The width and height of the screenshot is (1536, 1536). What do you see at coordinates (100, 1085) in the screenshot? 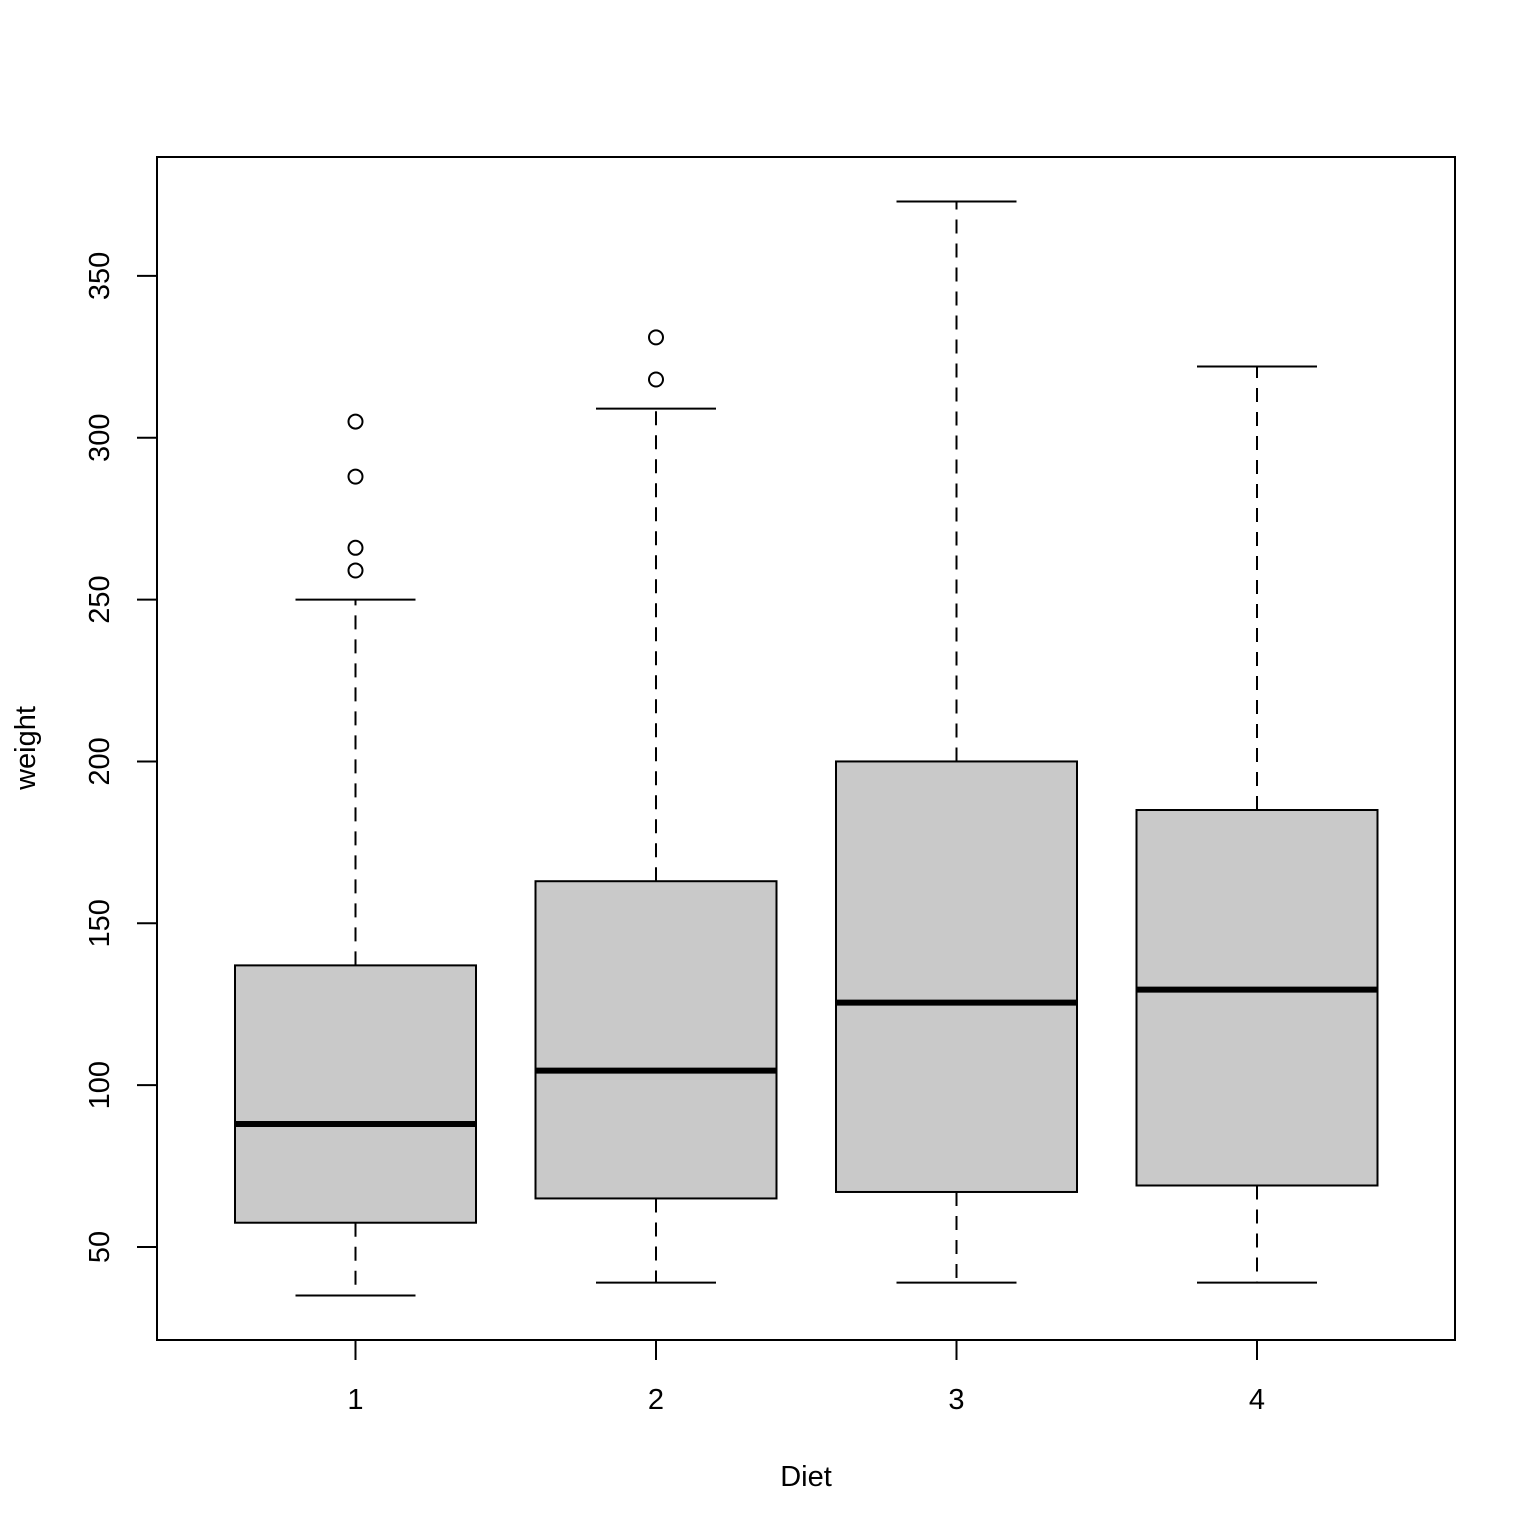
I see `y-tick-label: 100` at bounding box center [100, 1085].